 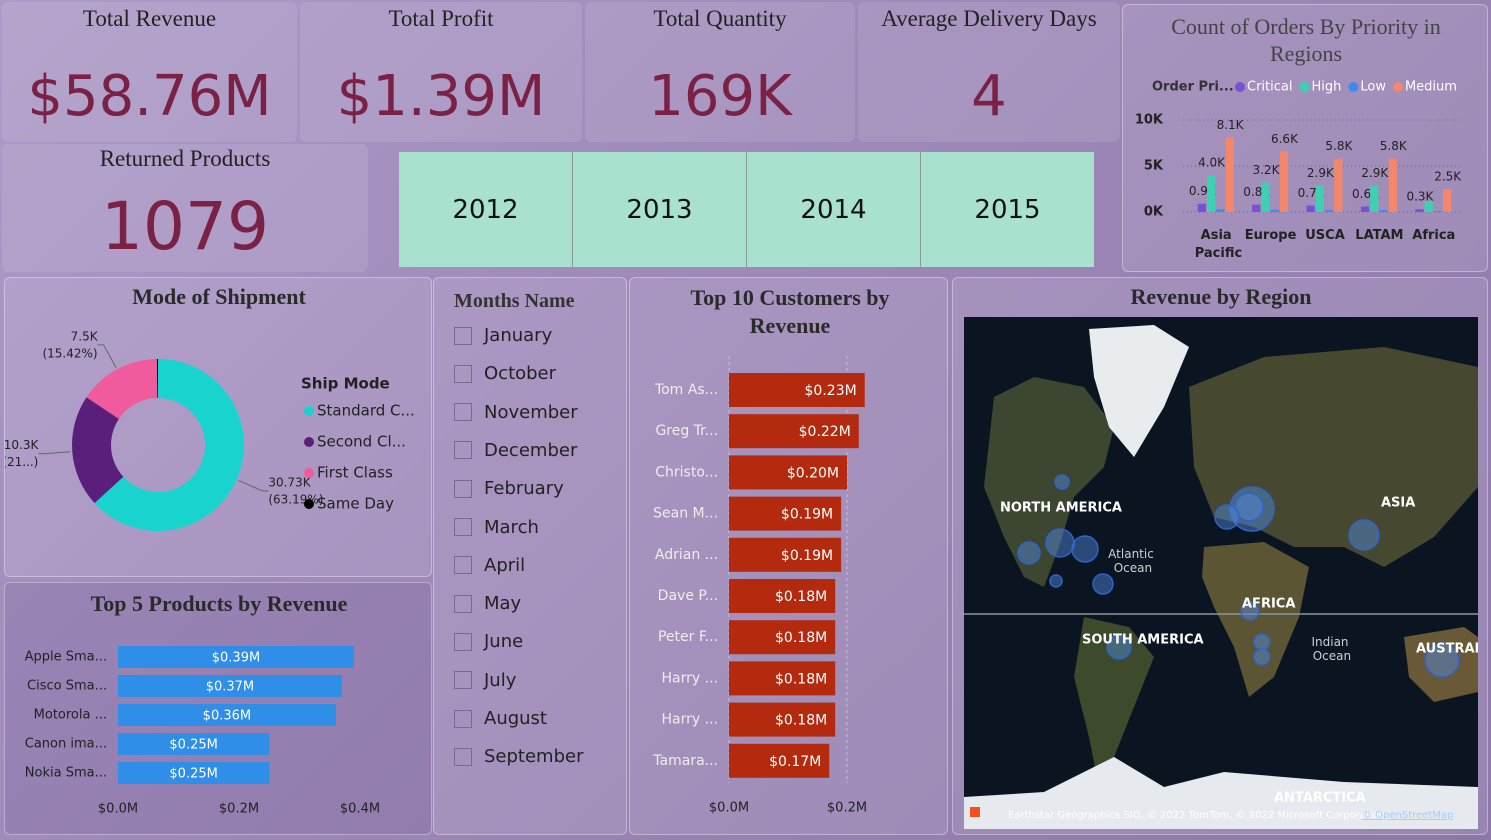 What do you see at coordinates (1285, 139) in the screenshot?
I see `data-label: 6.6K` at bounding box center [1285, 139].